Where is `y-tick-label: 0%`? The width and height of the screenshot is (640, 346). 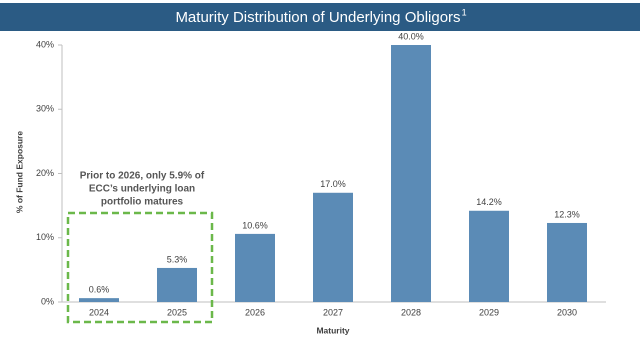 y-tick-label: 0% is located at coordinates (47, 301).